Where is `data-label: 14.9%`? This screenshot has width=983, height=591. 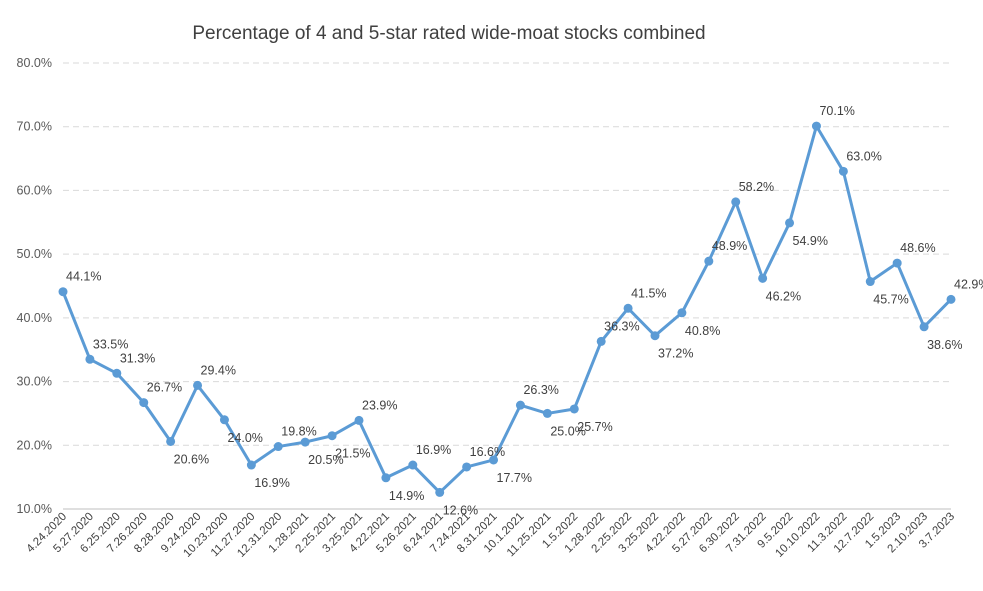
data-label: 14.9% is located at coordinates (406, 496).